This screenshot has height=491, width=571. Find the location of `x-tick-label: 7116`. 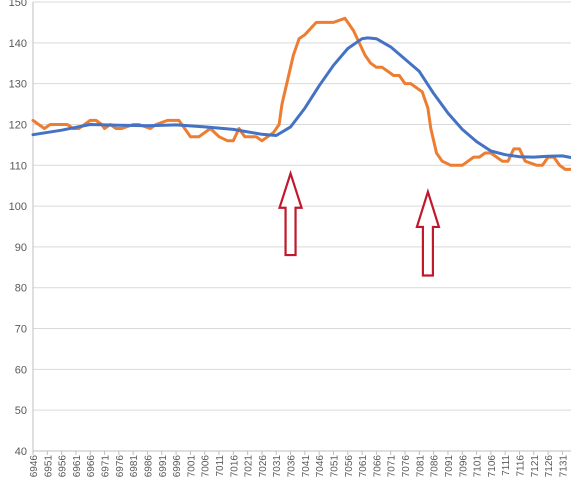

x-tick-label: 7116 is located at coordinates (520, 466).